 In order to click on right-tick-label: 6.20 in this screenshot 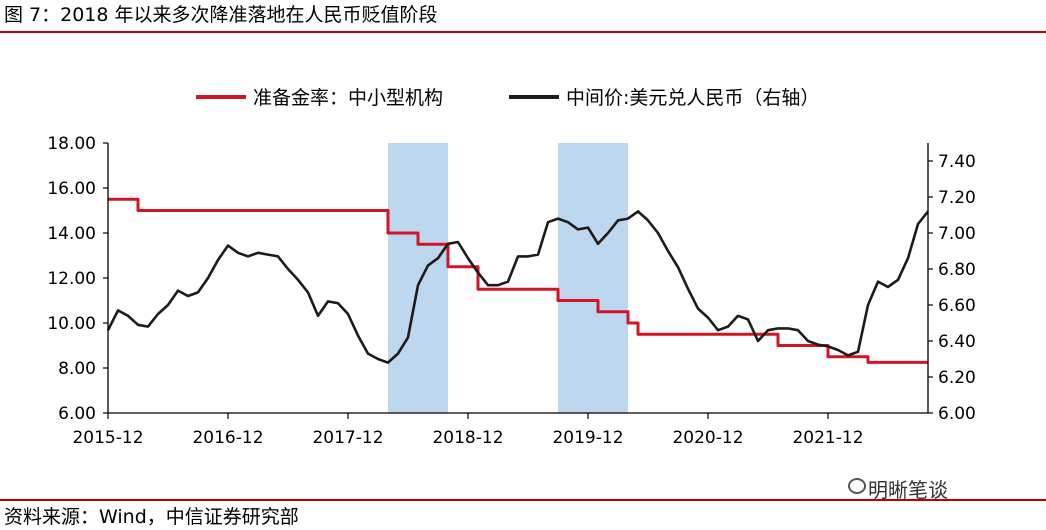, I will do `click(957, 378)`.